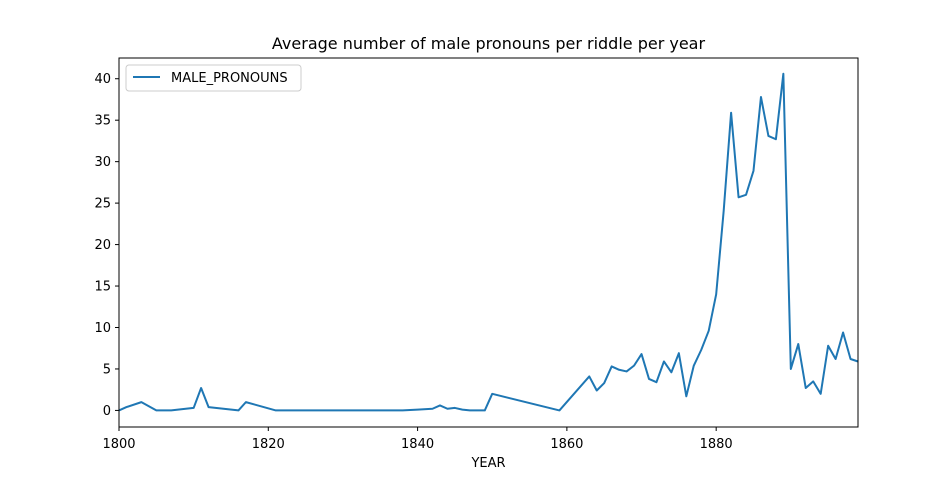 This screenshot has width=952, height=480. Describe the element at coordinates (716, 444) in the screenshot. I see `x-tick-label: 1880` at that location.